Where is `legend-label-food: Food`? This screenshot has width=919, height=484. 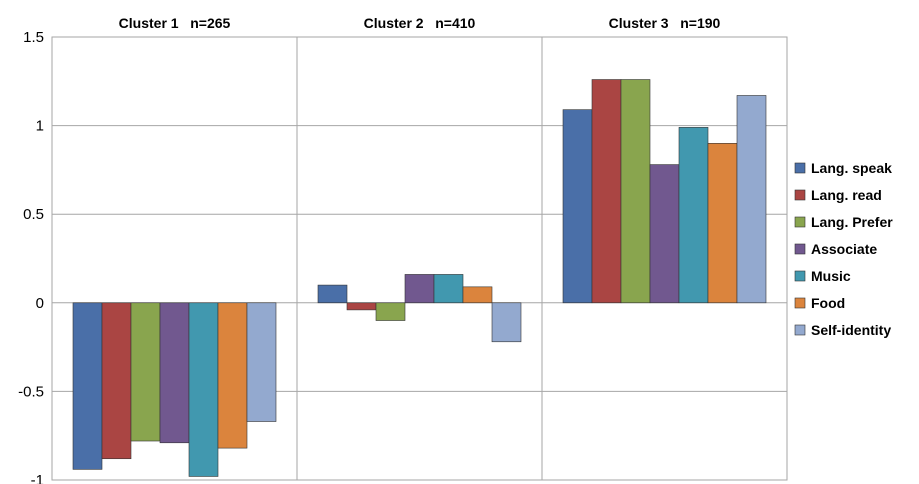
legend-label-food: Food is located at coordinates (828, 303).